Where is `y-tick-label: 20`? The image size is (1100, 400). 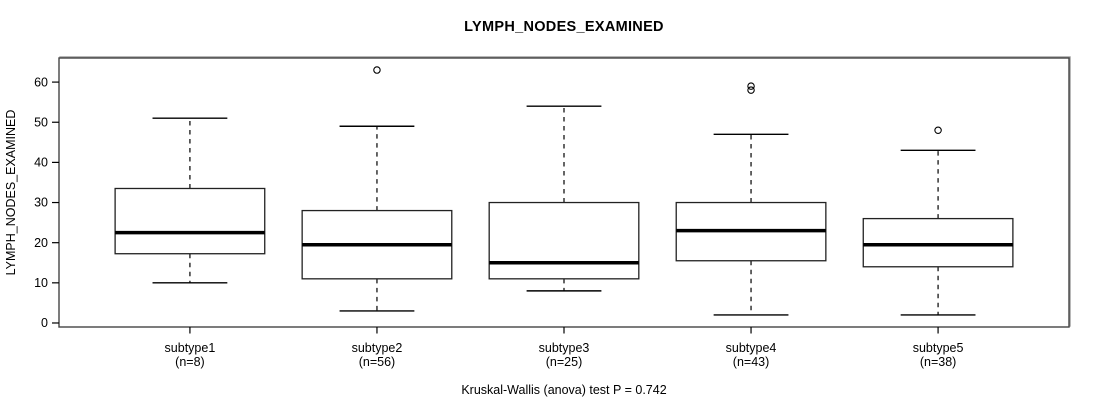 y-tick-label: 20 is located at coordinates (41, 243).